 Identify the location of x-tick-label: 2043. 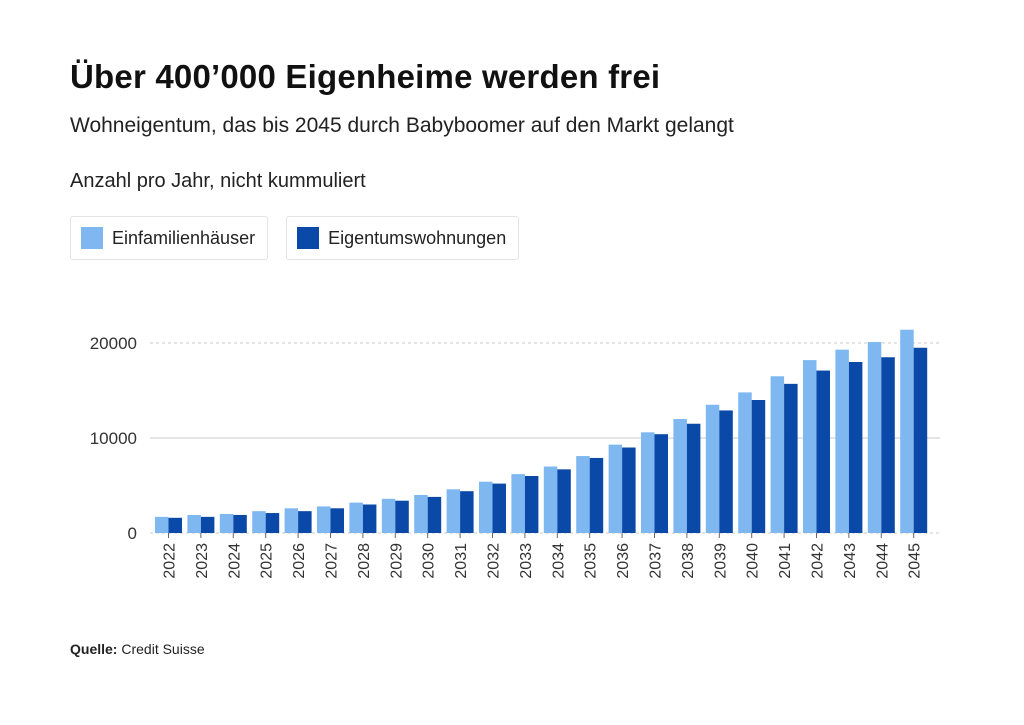
(850, 561).